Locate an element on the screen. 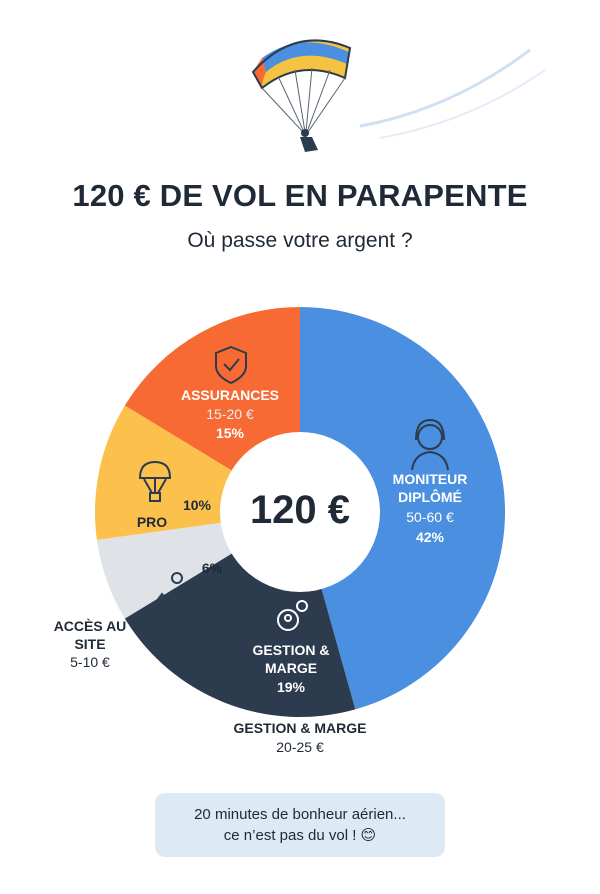 This screenshot has width=600, height=894. price-range: 50-60 € is located at coordinates (430, 517).